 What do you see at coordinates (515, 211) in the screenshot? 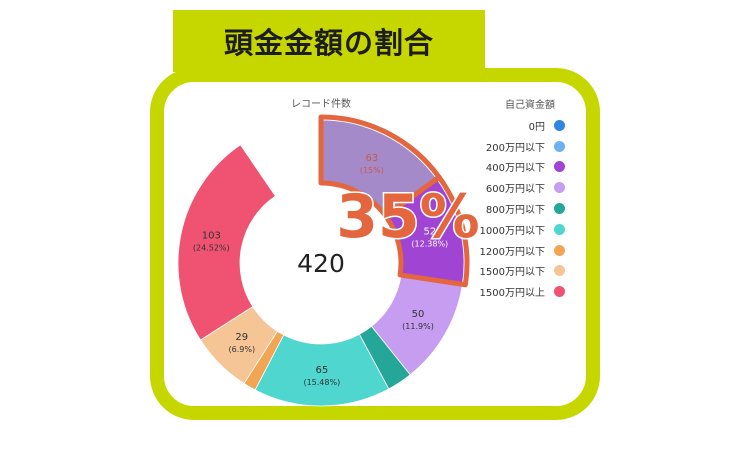
I see `legend-label: 800万円以下` at bounding box center [515, 211].